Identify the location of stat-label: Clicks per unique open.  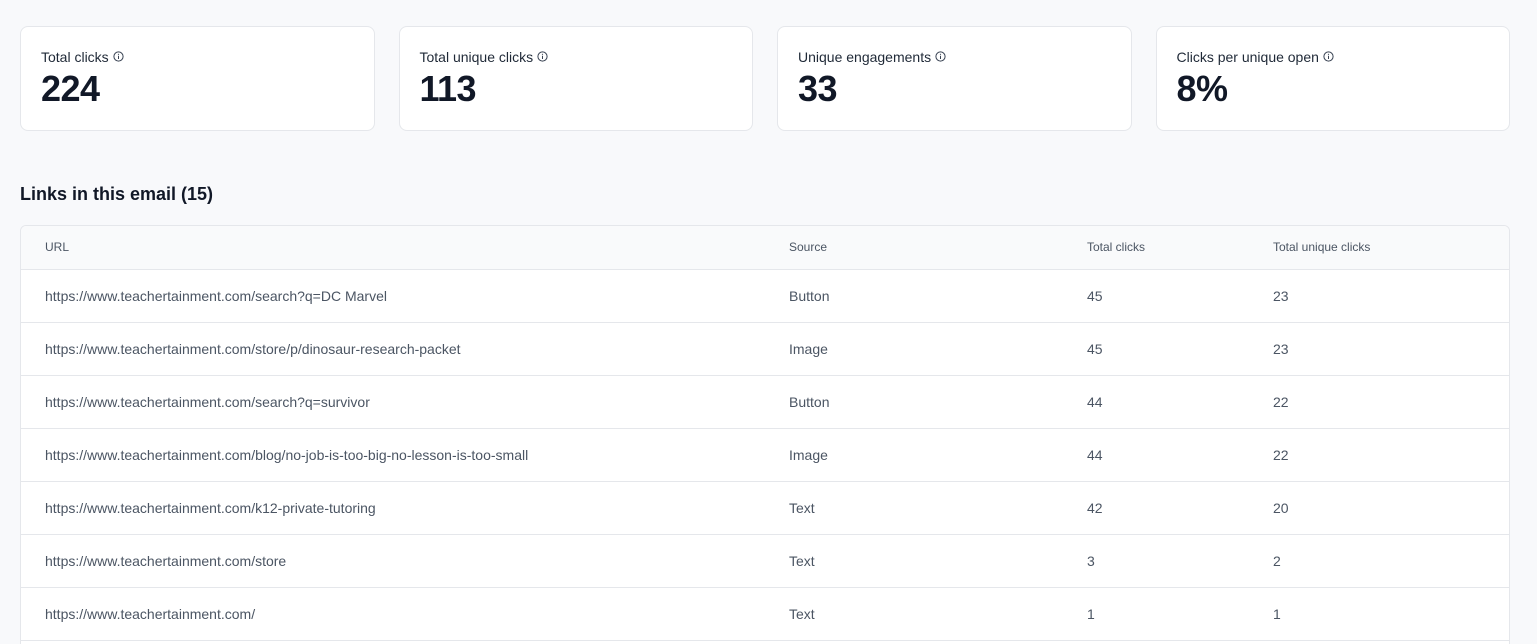
(1247, 57).